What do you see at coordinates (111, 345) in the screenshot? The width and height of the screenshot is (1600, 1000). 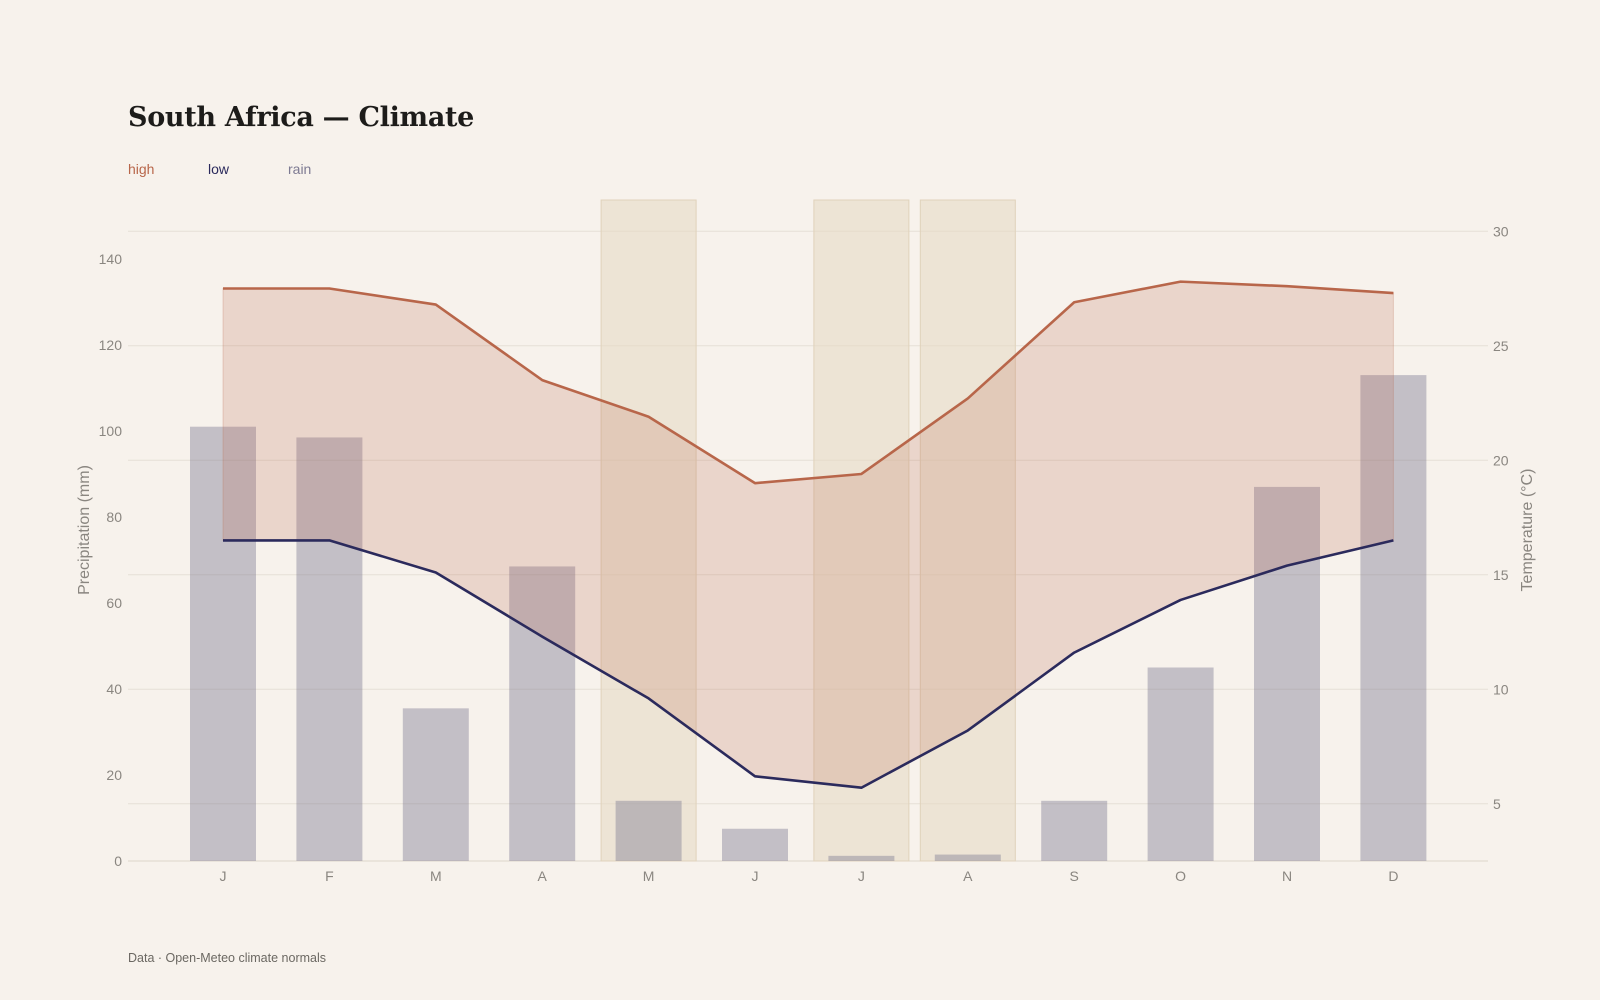 I see `y-left-tick-label: 120` at bounding box center [111, 345].